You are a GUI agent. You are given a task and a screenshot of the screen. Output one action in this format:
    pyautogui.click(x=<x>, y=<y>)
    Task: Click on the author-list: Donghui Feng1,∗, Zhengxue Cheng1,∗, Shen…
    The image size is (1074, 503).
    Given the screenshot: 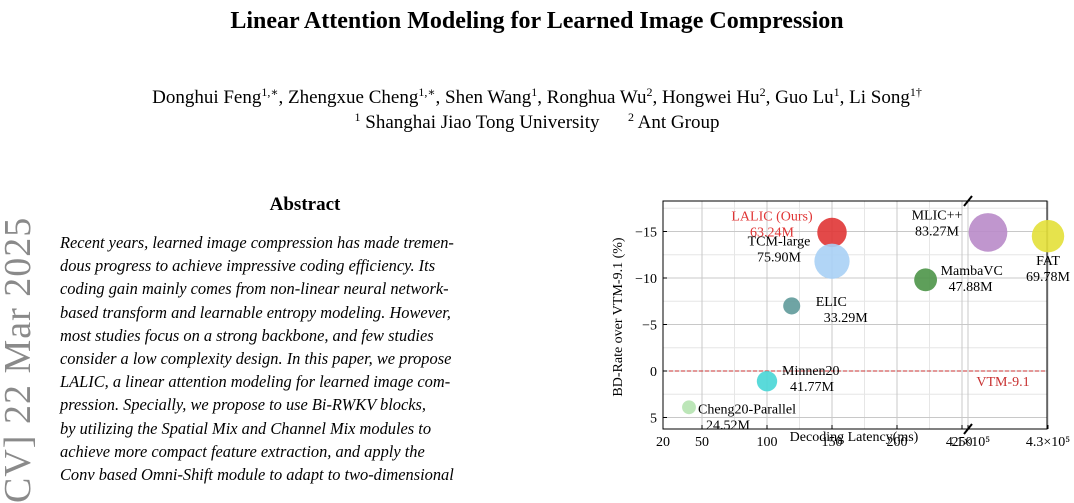 What is the action you would take?
    pyautogui.click(x=537, y=96)
    